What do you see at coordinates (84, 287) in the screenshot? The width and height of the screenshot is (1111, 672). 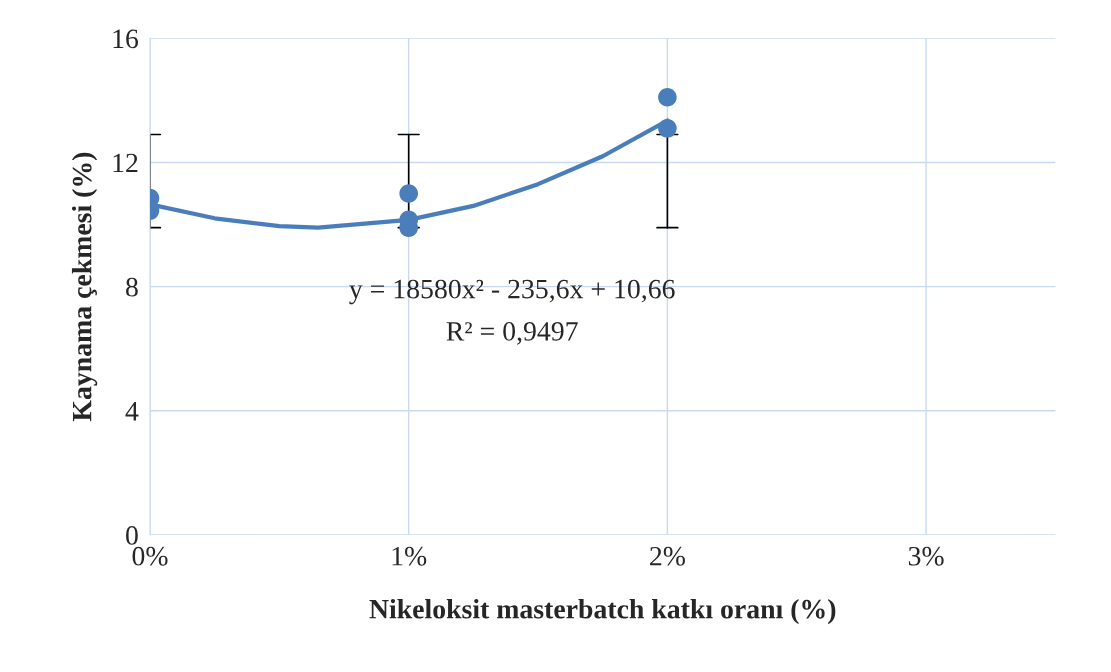 I see `y-axis-title: Kaynama çekmesi (%)` at bounding box center [84, 287].